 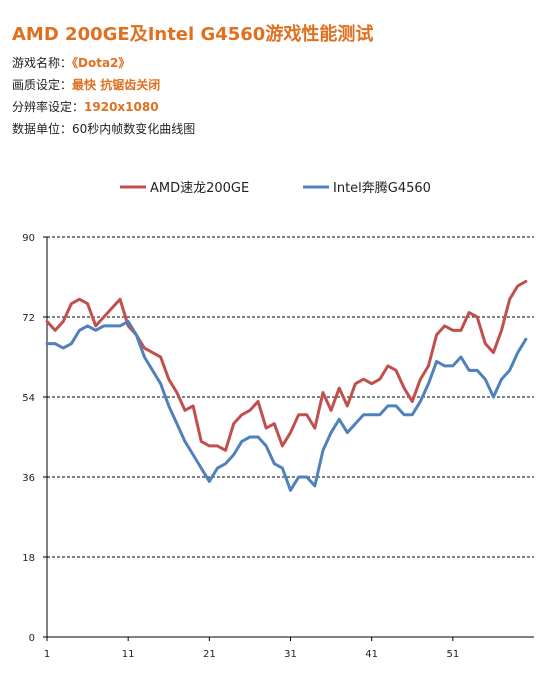 I want to click on info-value: 60秒内帧数变化曲线图, so click(x=134, y=129).